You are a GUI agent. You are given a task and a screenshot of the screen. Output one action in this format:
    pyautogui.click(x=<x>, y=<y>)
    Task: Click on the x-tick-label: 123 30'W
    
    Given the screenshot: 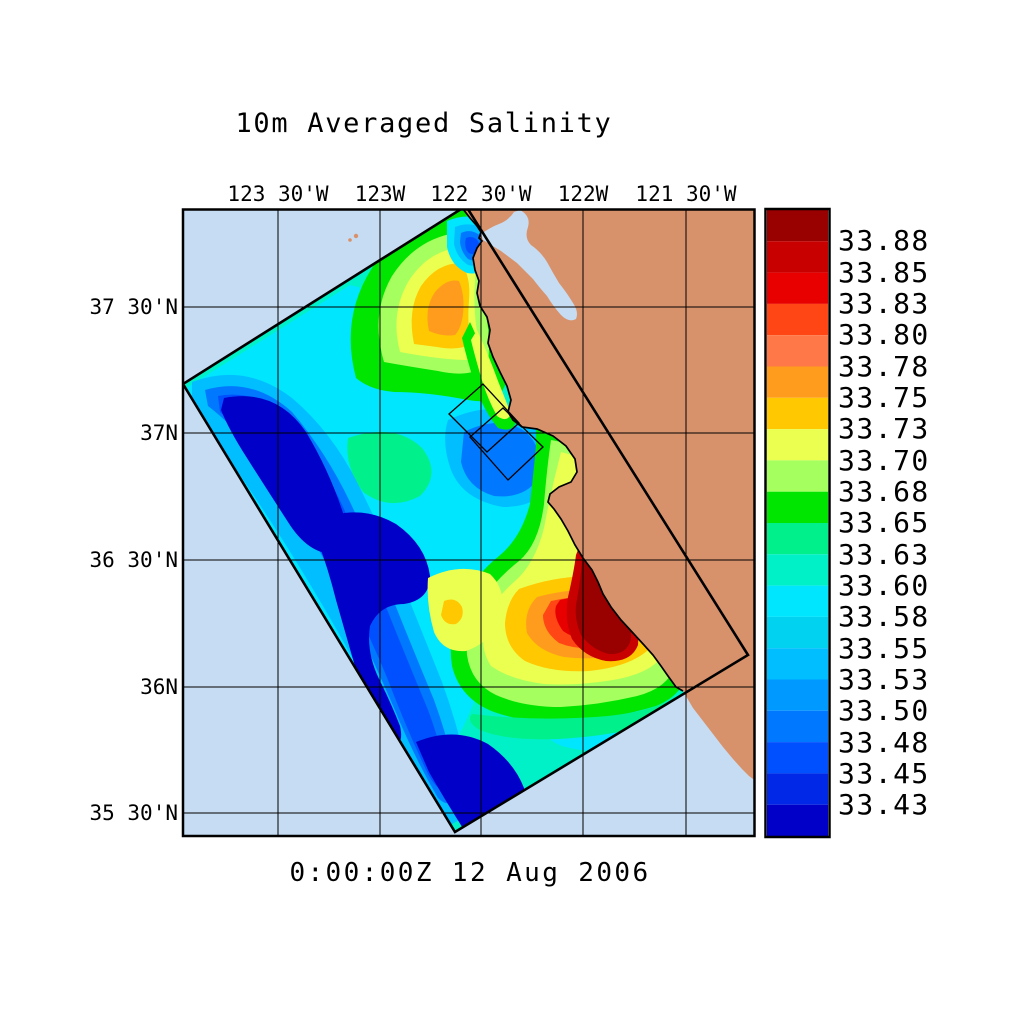 What is the action you would take?
    pyautogui.click(x=278, y=194)
    